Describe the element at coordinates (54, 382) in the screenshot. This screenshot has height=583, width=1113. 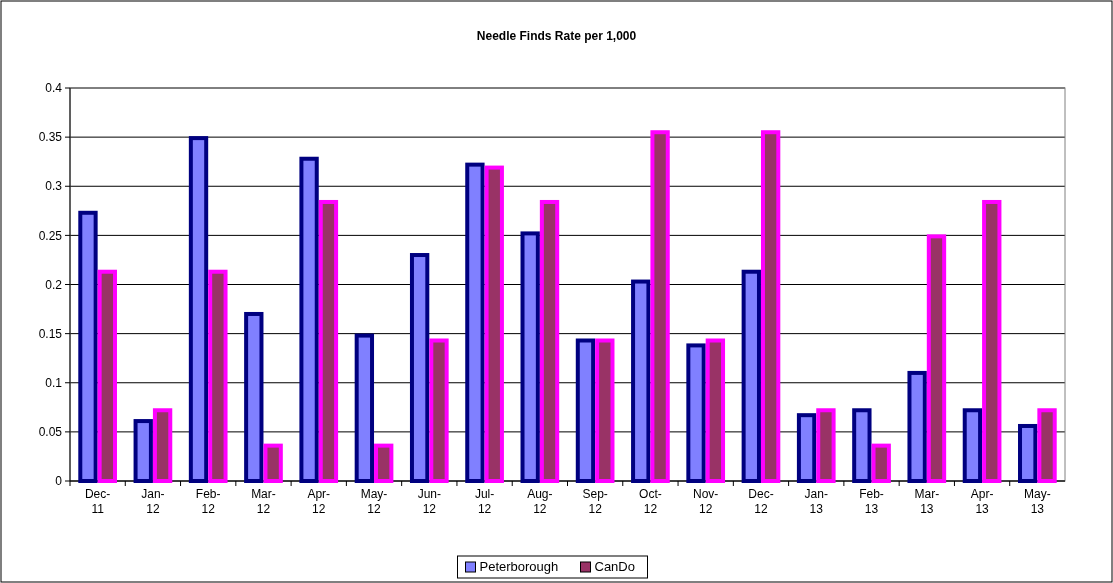
I see `y-tick-label: 0.1` at that location.